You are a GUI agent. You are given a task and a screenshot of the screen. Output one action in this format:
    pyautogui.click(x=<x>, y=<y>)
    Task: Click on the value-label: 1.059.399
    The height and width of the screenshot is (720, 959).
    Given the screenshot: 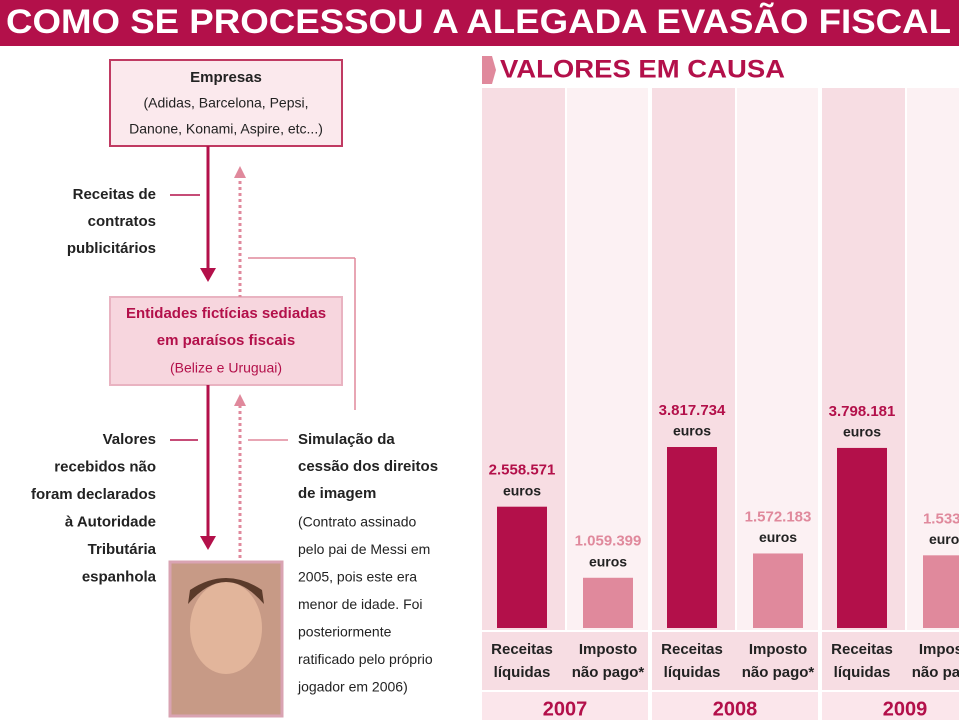 What is the action you would take?
    pyautogui.click(x=608, y=541)
    